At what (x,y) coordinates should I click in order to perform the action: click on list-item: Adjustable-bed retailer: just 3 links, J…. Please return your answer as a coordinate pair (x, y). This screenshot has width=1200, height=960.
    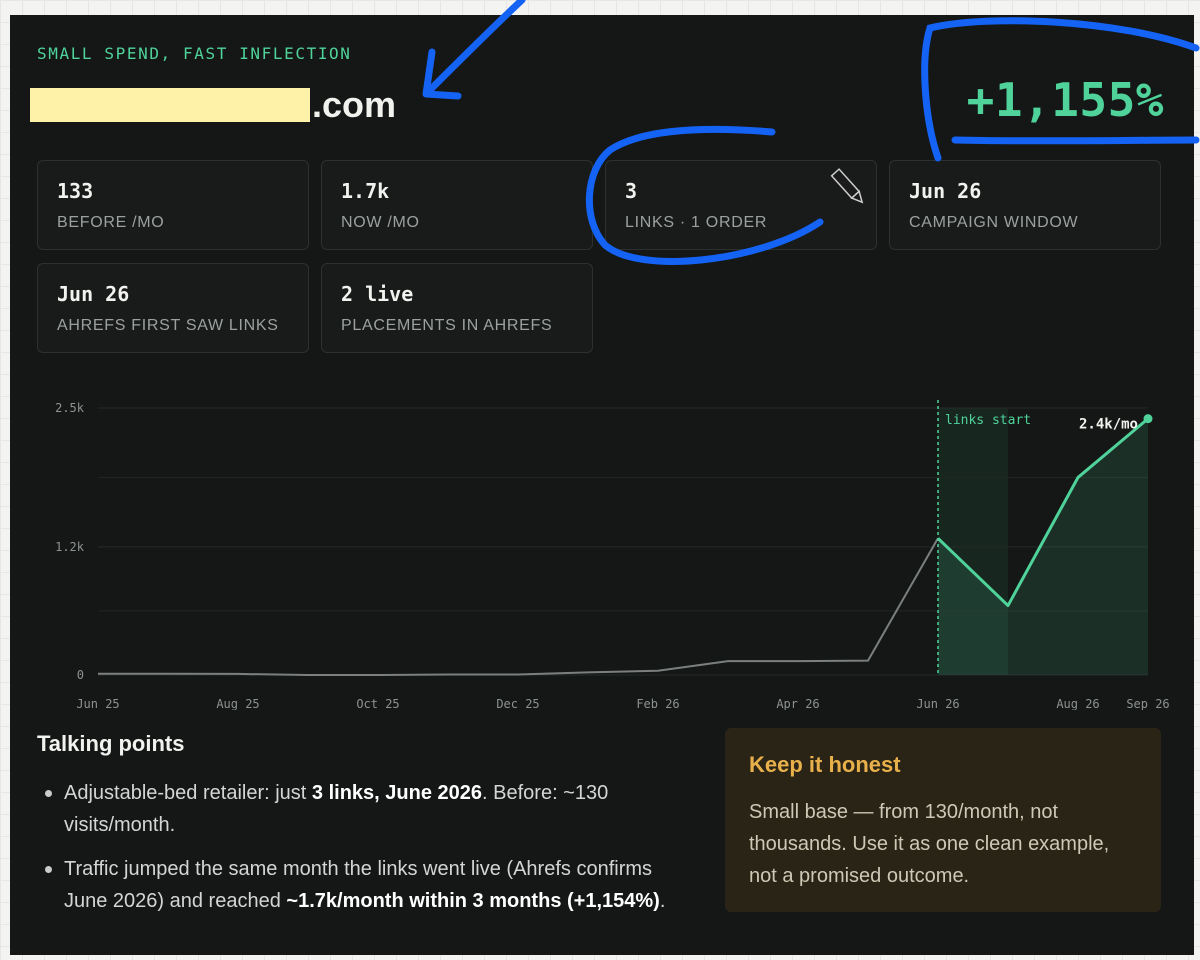
    Looking at the image, I should click on (367, 809).